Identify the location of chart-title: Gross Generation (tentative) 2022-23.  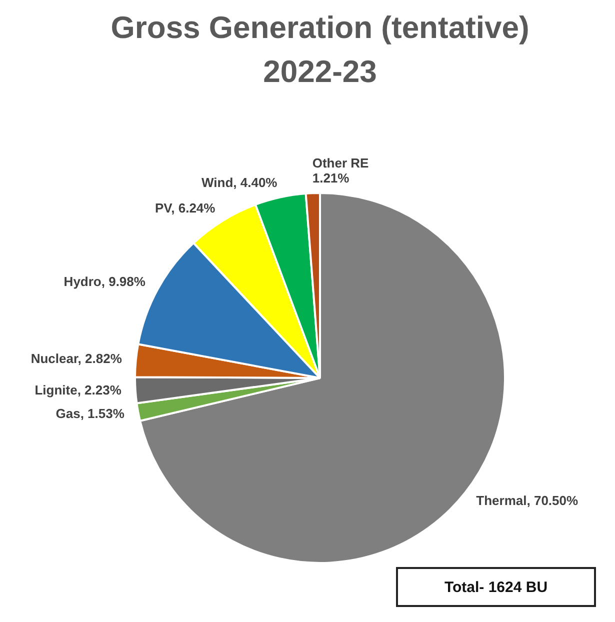
(320, 50).